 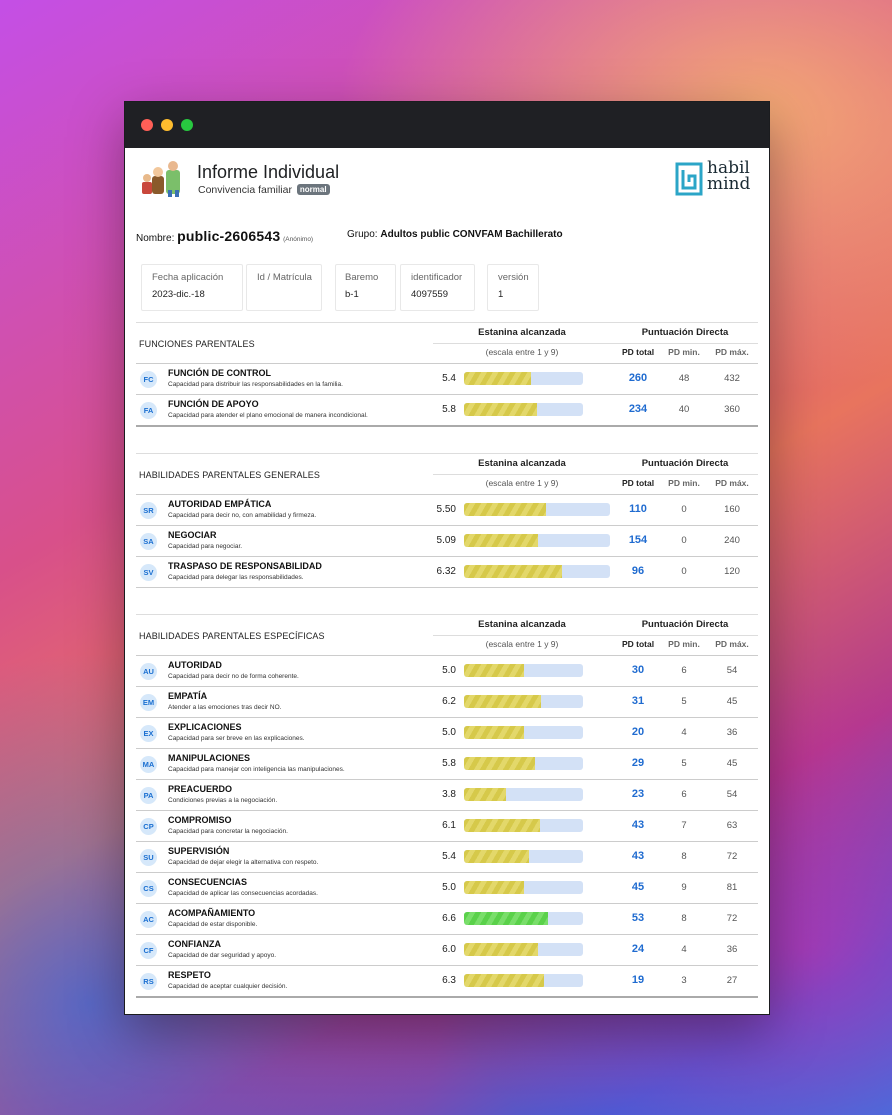 What do you see at coordinates (362, 234) in the screenshot?
I see `group-label: Grupo:` at bounding box center [362, 234].